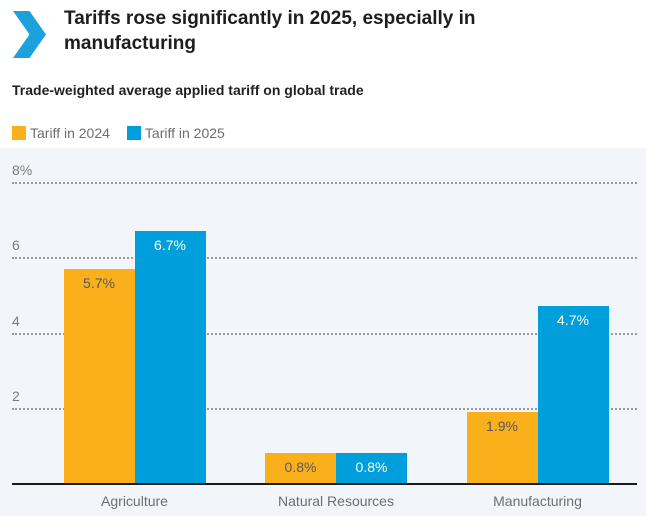 The width and height of the screenshot is (646, 516). Describe the element at coordinates (99, 376) in the screenshot. I see `bar-2024-agriculture: 5.7%` at that location.